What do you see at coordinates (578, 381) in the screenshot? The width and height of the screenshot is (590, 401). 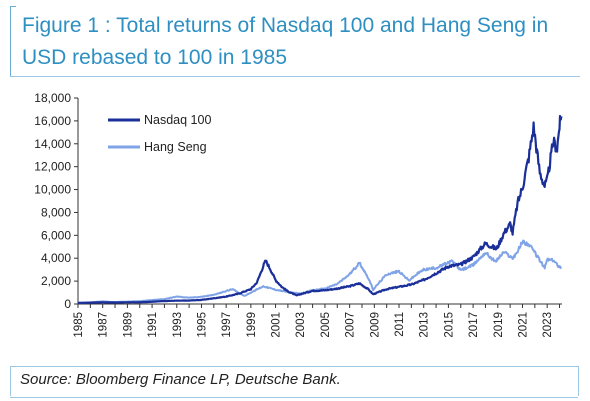 I see `source-rule-right` at bounding box center [578, 381].